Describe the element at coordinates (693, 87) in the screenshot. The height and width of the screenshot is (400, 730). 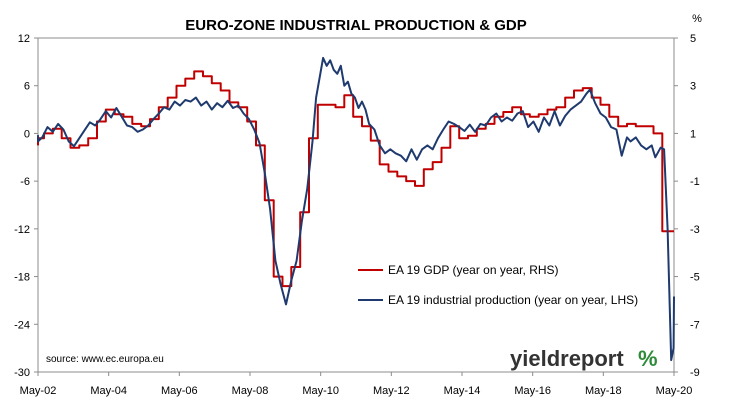
I see `right-tick-label: 3` at that location.